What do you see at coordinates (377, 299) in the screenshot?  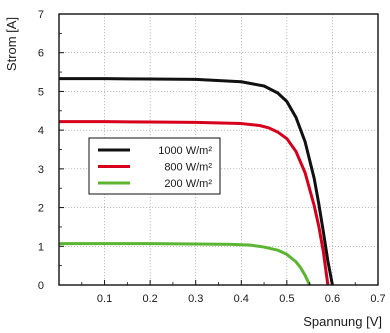 I see `x-tick-label: 0.7` at bounding box center [377, 299].